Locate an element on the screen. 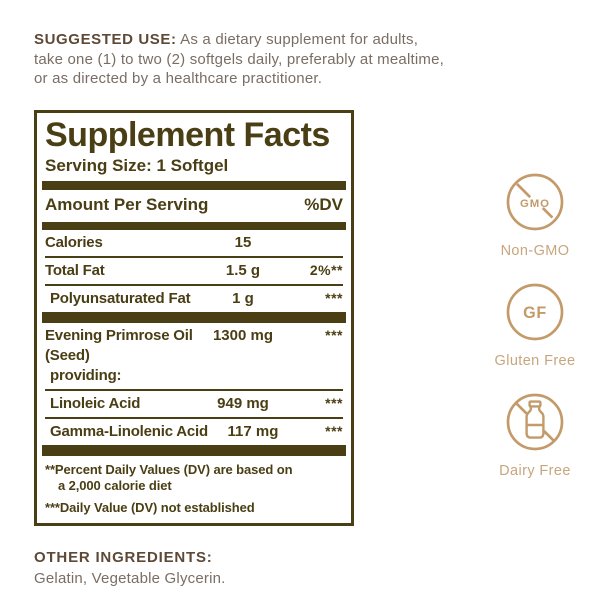  table-row-gamma-linolenic-acid: Gamma-Linolenic Acid 117 mg *** is located at coordinates (194, 432).